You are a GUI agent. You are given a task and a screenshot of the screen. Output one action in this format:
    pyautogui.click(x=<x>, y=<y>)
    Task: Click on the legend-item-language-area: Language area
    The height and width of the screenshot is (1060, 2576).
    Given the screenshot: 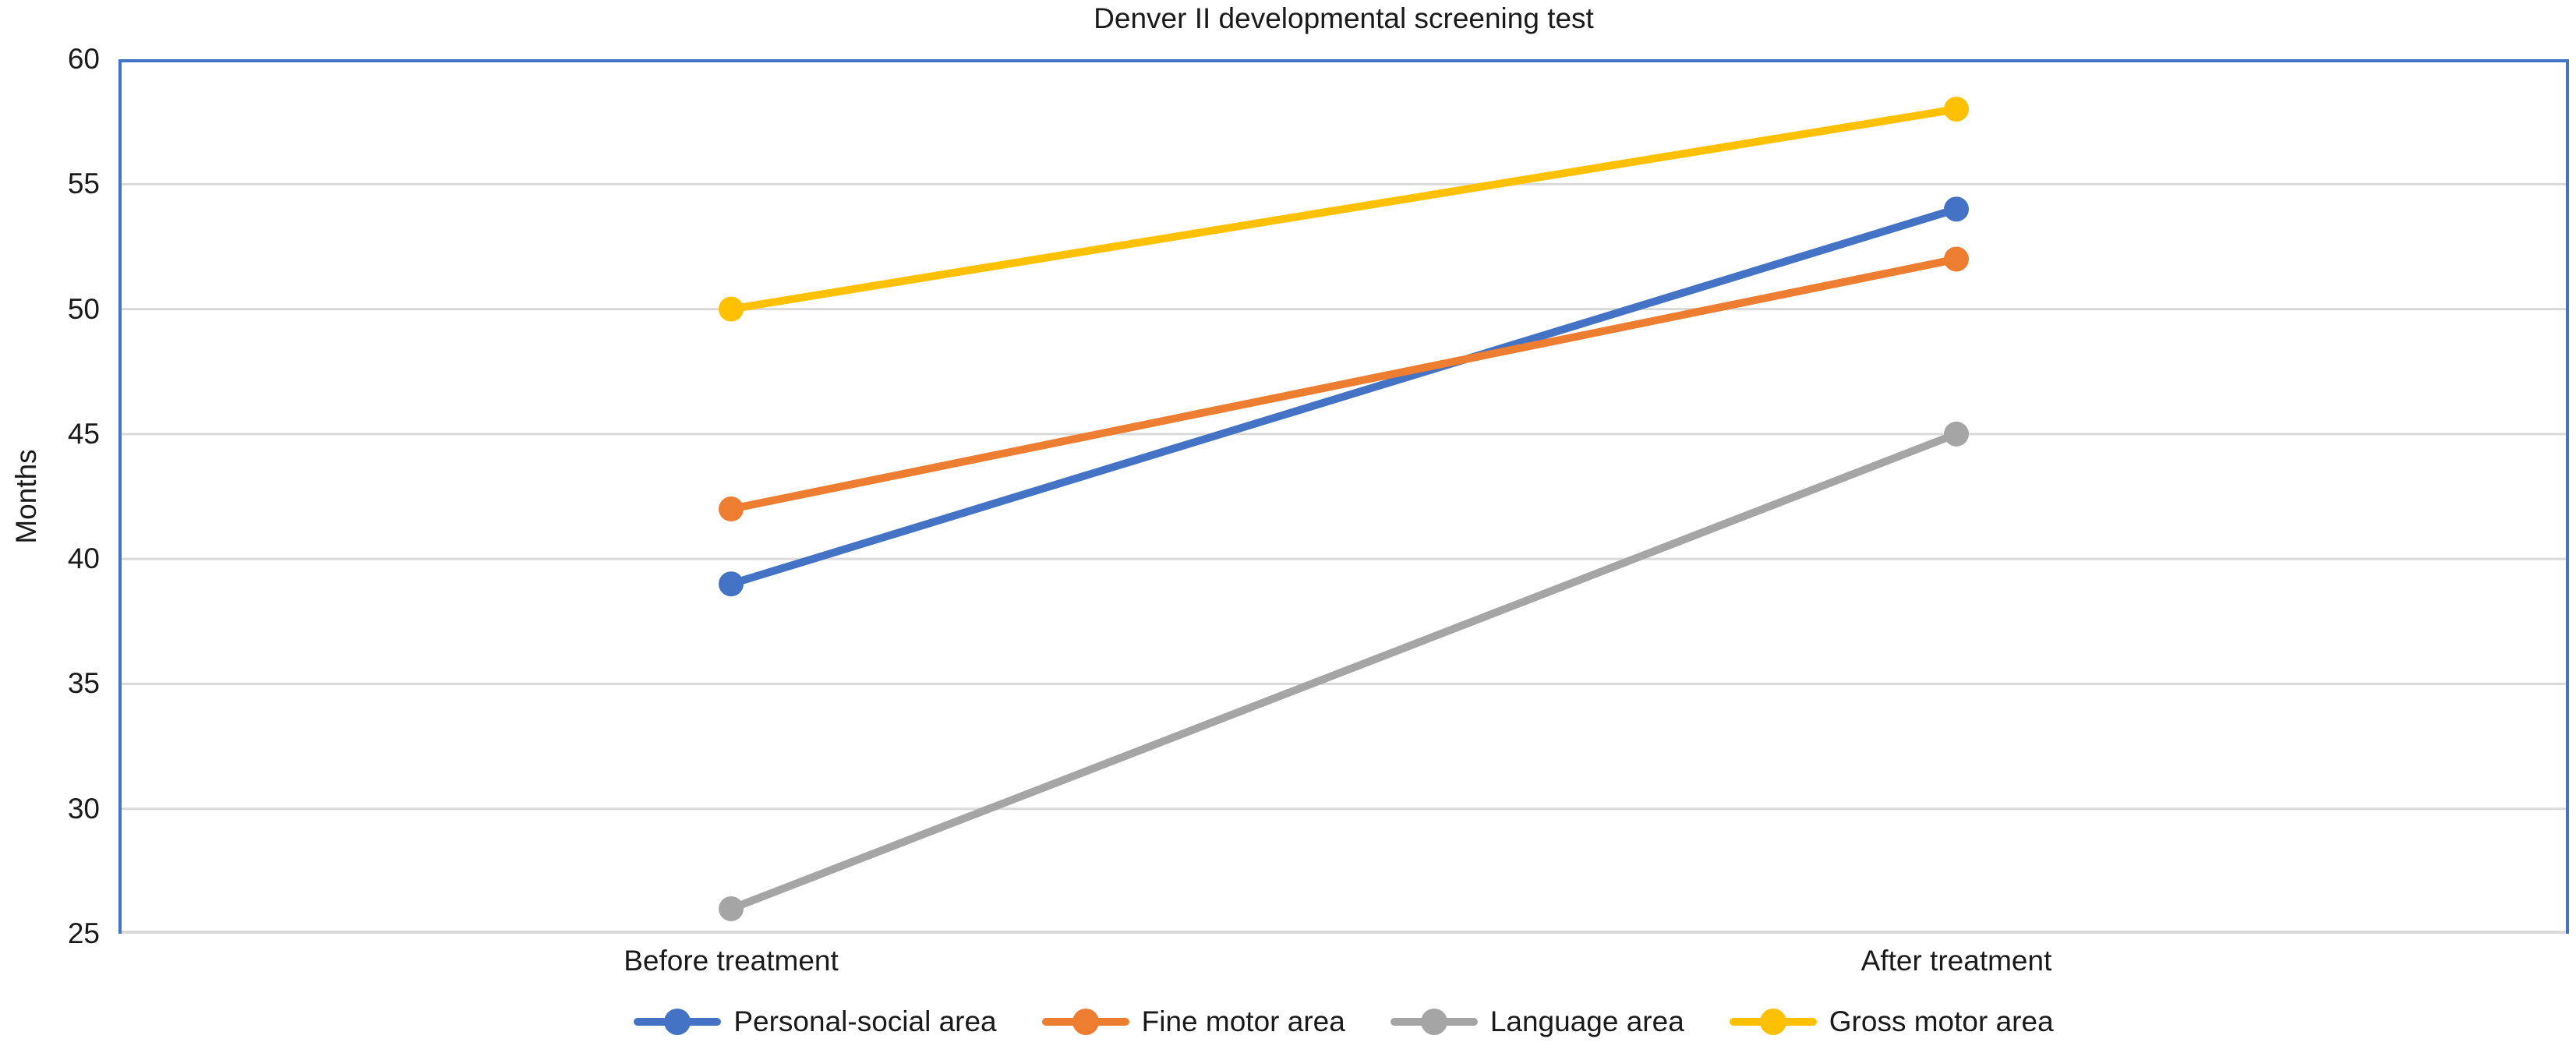 What is the action you would take?
    pyautogui.click(x=1537, y=1021)
    